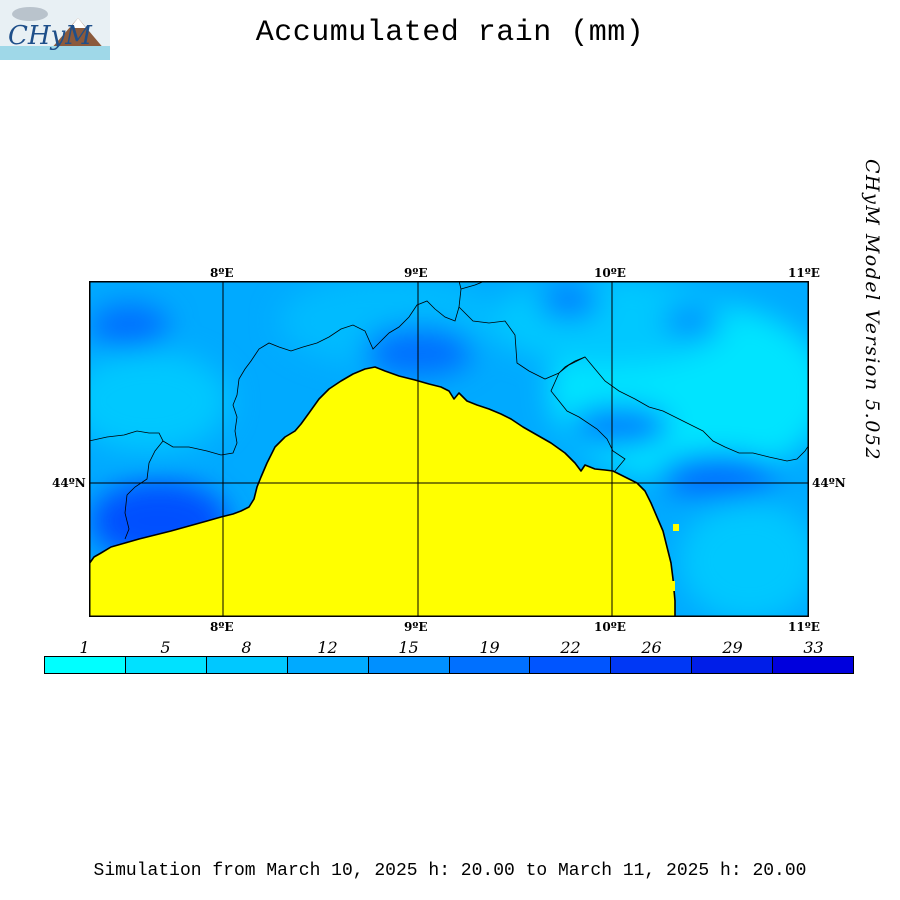  What do you see at coordinates (327, 647) in the screenshot?
I see `legend-label: 12` at bounding box center [327, 647].